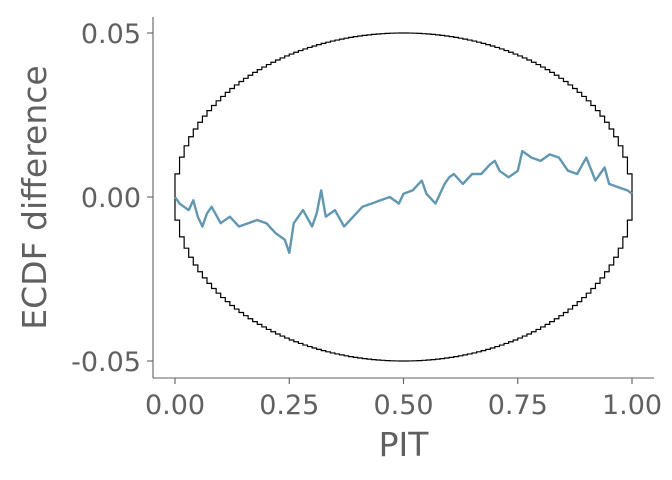 Image resolution: width=672 pixels, height=480 pixels. Describe the element at coordinates (404, 444) in the screenshot. I see `x-axis-title: PIT` at that location.